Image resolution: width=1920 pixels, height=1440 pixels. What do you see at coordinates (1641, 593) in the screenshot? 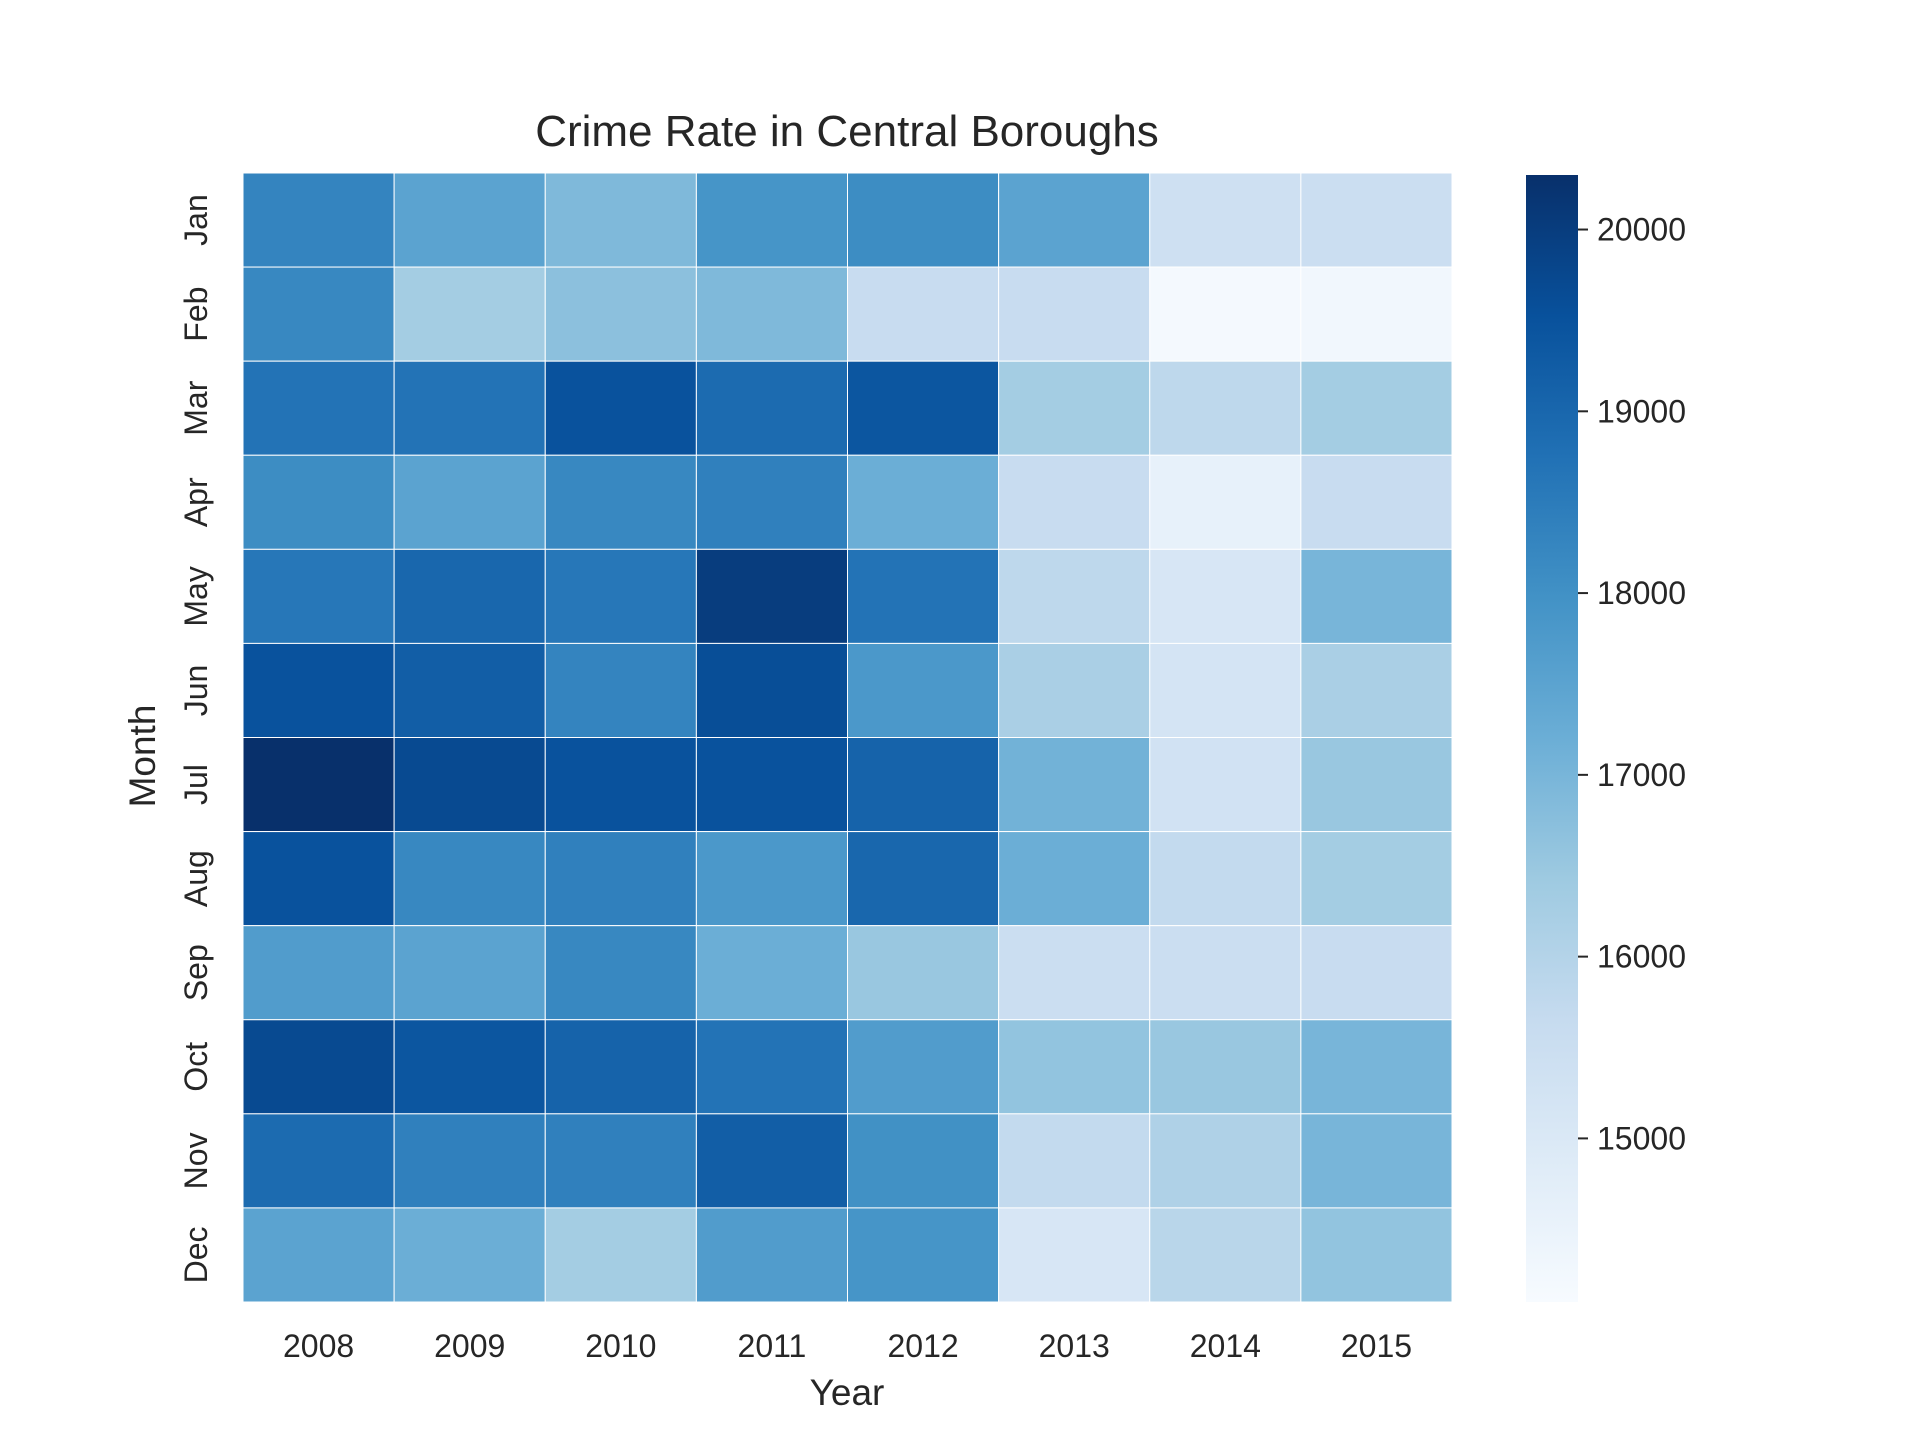
I see `colorbar-tick-label: 18000` at bounding box center [1641, 593].